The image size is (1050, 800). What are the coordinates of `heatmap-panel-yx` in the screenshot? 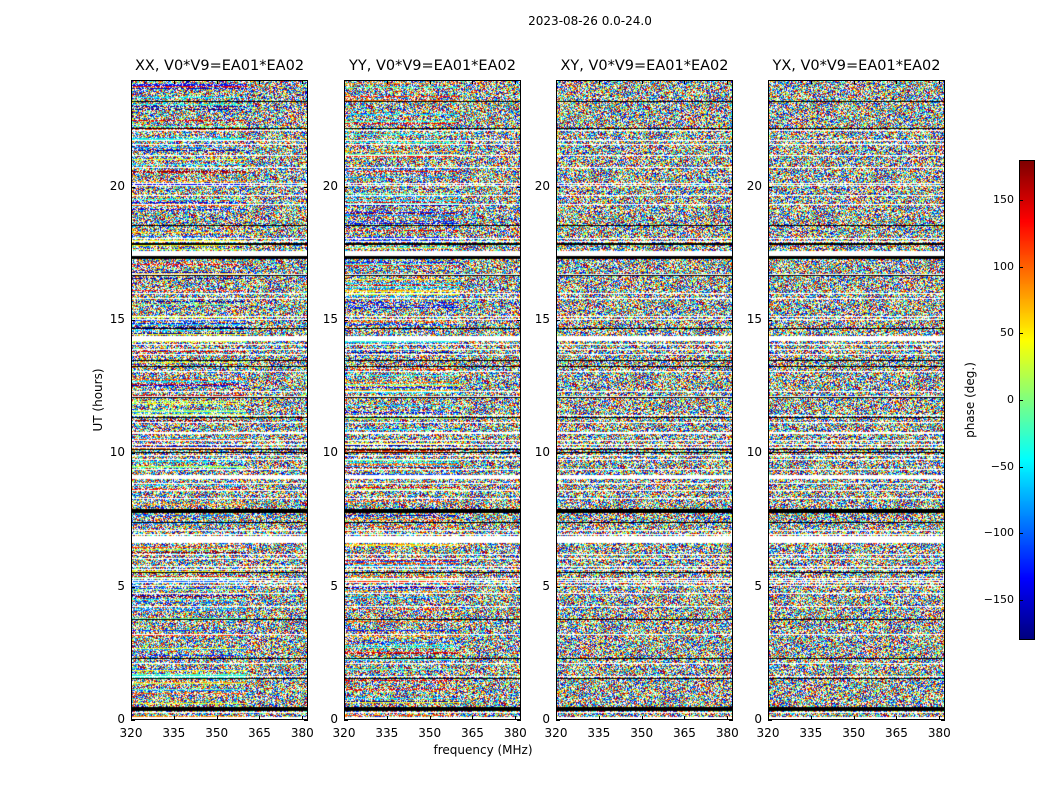 It's located at (856, 400).